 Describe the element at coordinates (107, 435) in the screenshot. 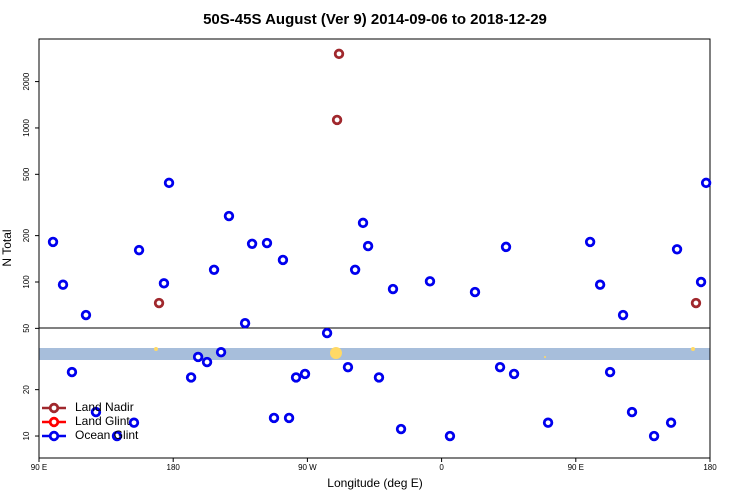

I see `legend-label: Ocean Glint` at that location.